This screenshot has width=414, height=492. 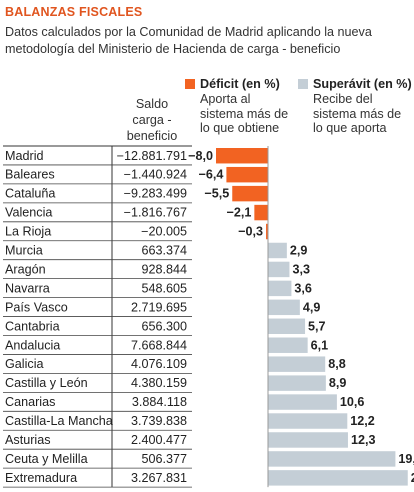 I want to click on bar-value-label: 8,9, so click(x=338, y=383).